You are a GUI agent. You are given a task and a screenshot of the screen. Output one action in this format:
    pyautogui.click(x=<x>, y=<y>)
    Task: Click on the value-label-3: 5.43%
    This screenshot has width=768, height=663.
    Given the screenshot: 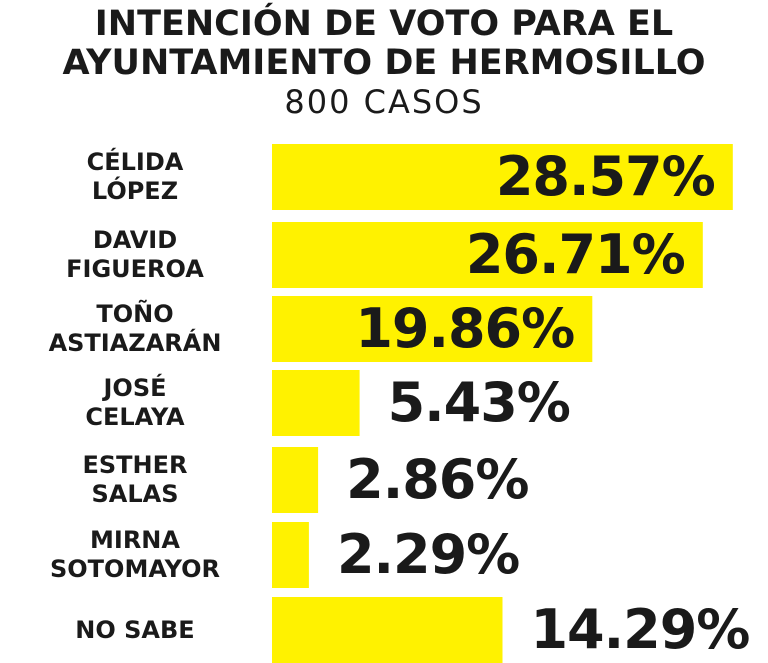 What is the action you would take?
    pyautogui.click(x=479, y=402)
    